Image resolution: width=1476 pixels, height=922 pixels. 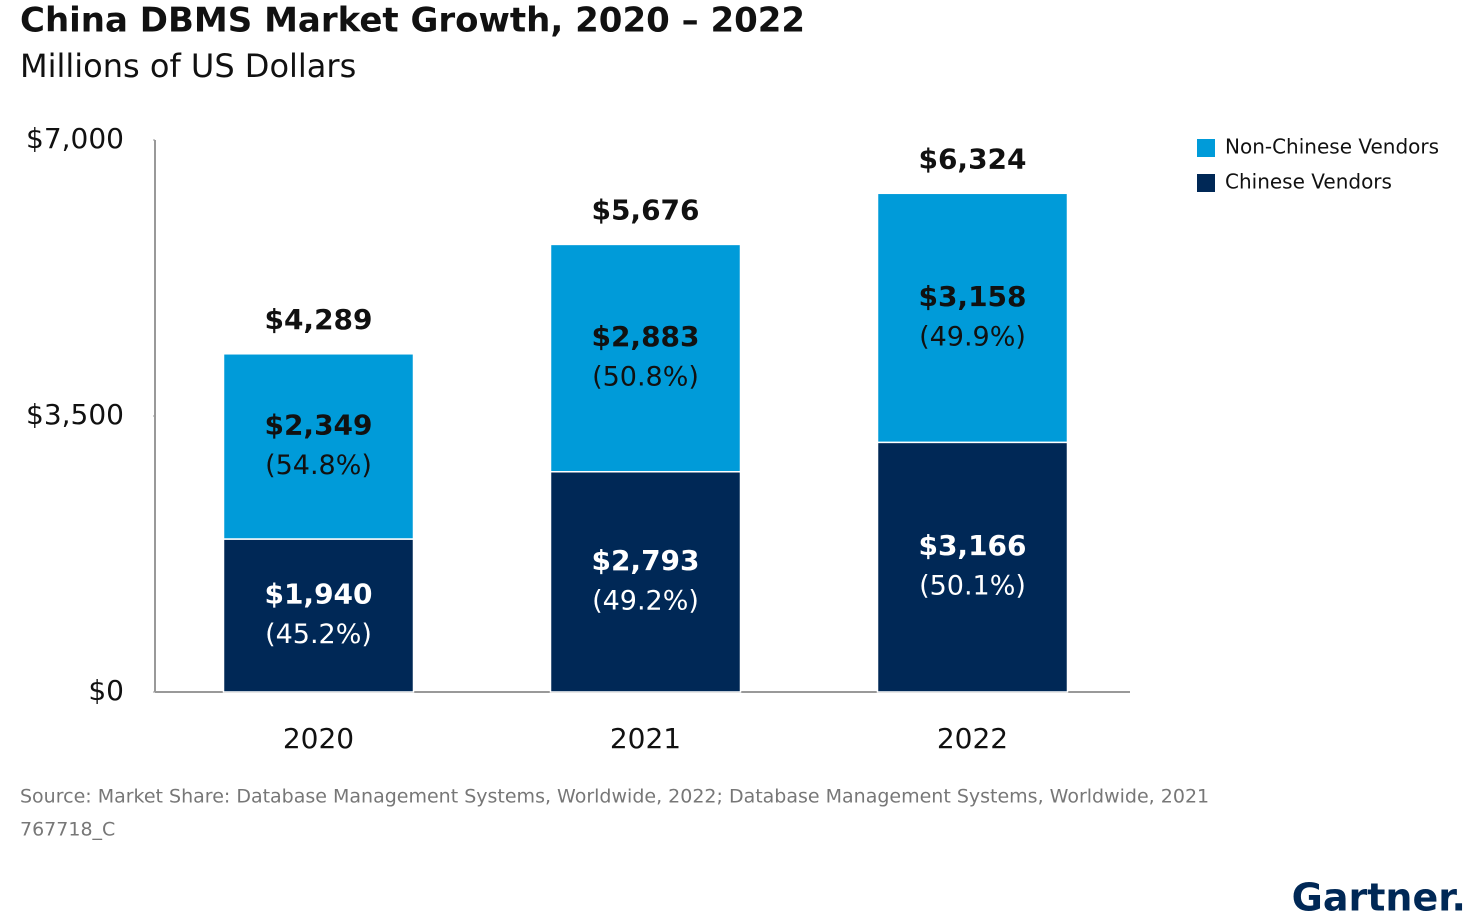 I want to click on total-label: $4,289, so click(x=318, y=319).